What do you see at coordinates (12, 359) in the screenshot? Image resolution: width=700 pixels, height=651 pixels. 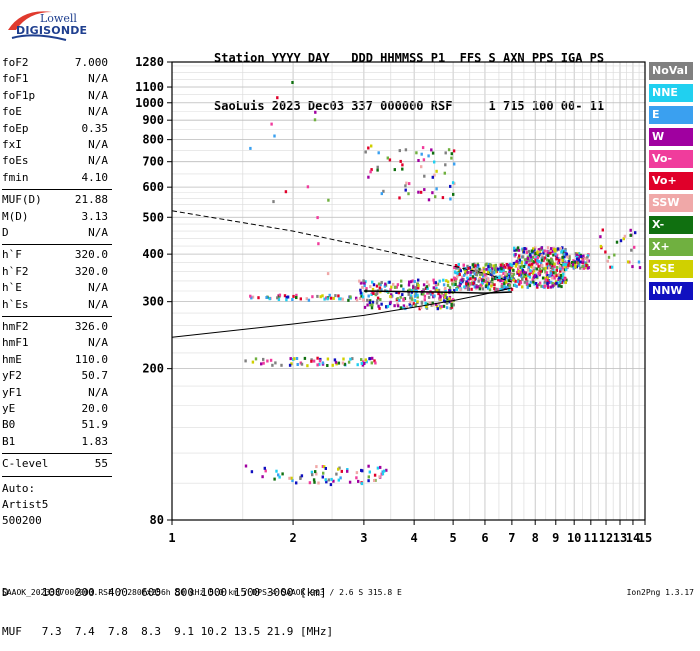 I see `param-label: hmE` at bounding box center [12, 359].